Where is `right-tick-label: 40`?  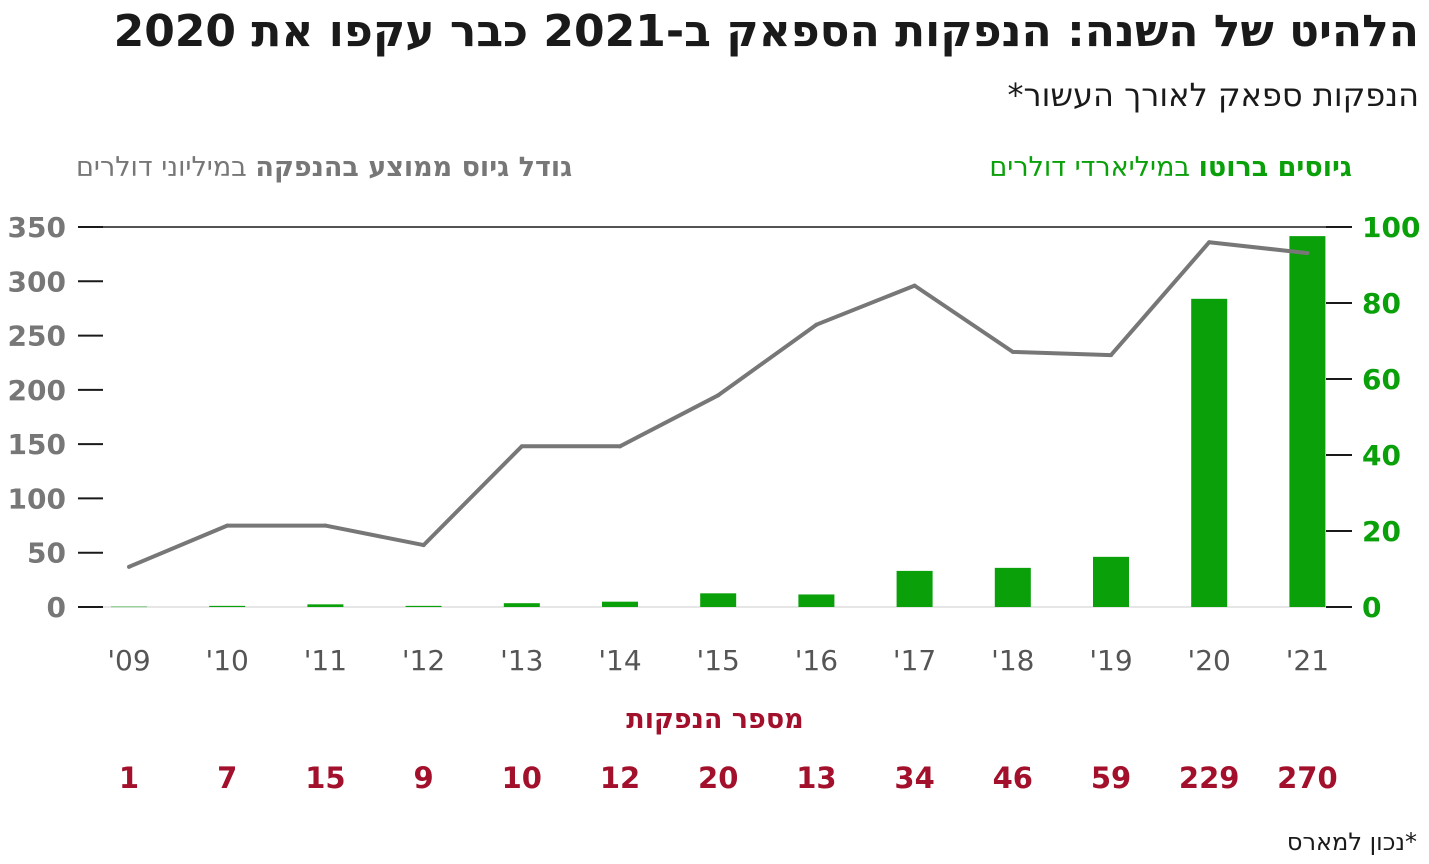
right-tick-label: 40 is located at coordinates (1381, 455).